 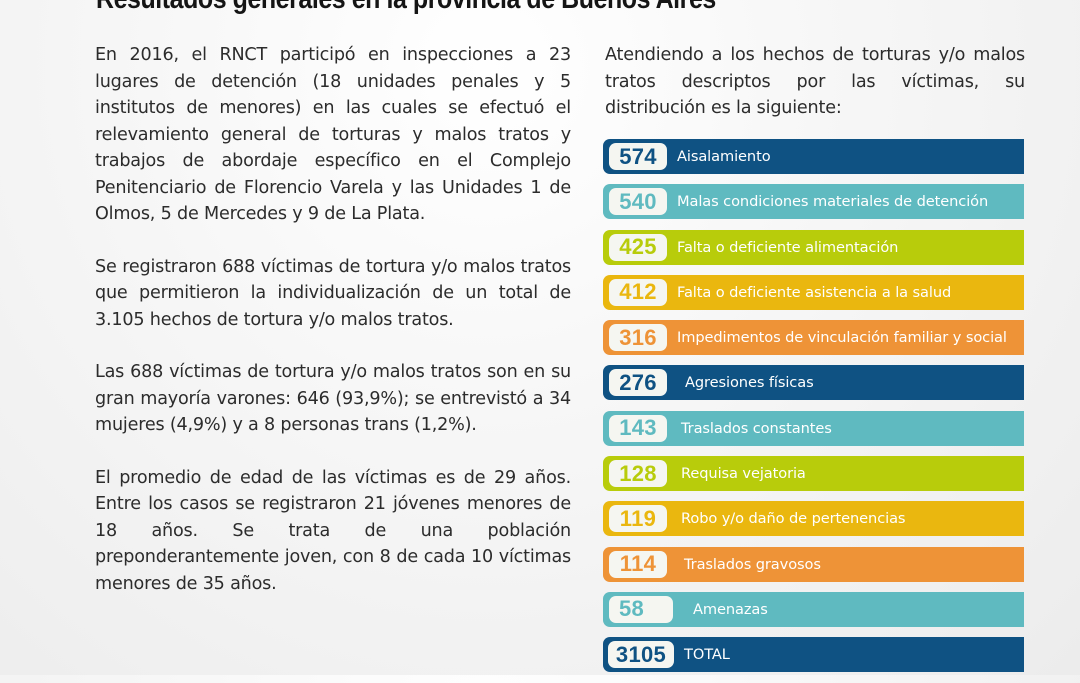 What do you see at coordinates (638, 383) in the screenshot?
I see `row-value: 276` at bounding box center [638, 383].